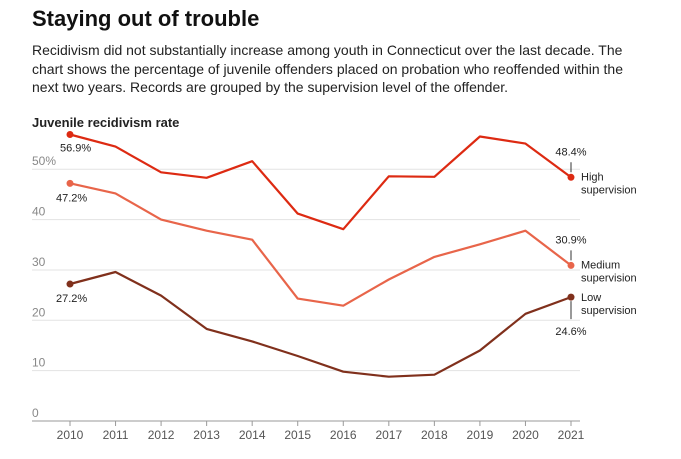  Describe the element at coordinates (44, 161) in the screenshot. I see `y-tick-label: 50%` at that location.